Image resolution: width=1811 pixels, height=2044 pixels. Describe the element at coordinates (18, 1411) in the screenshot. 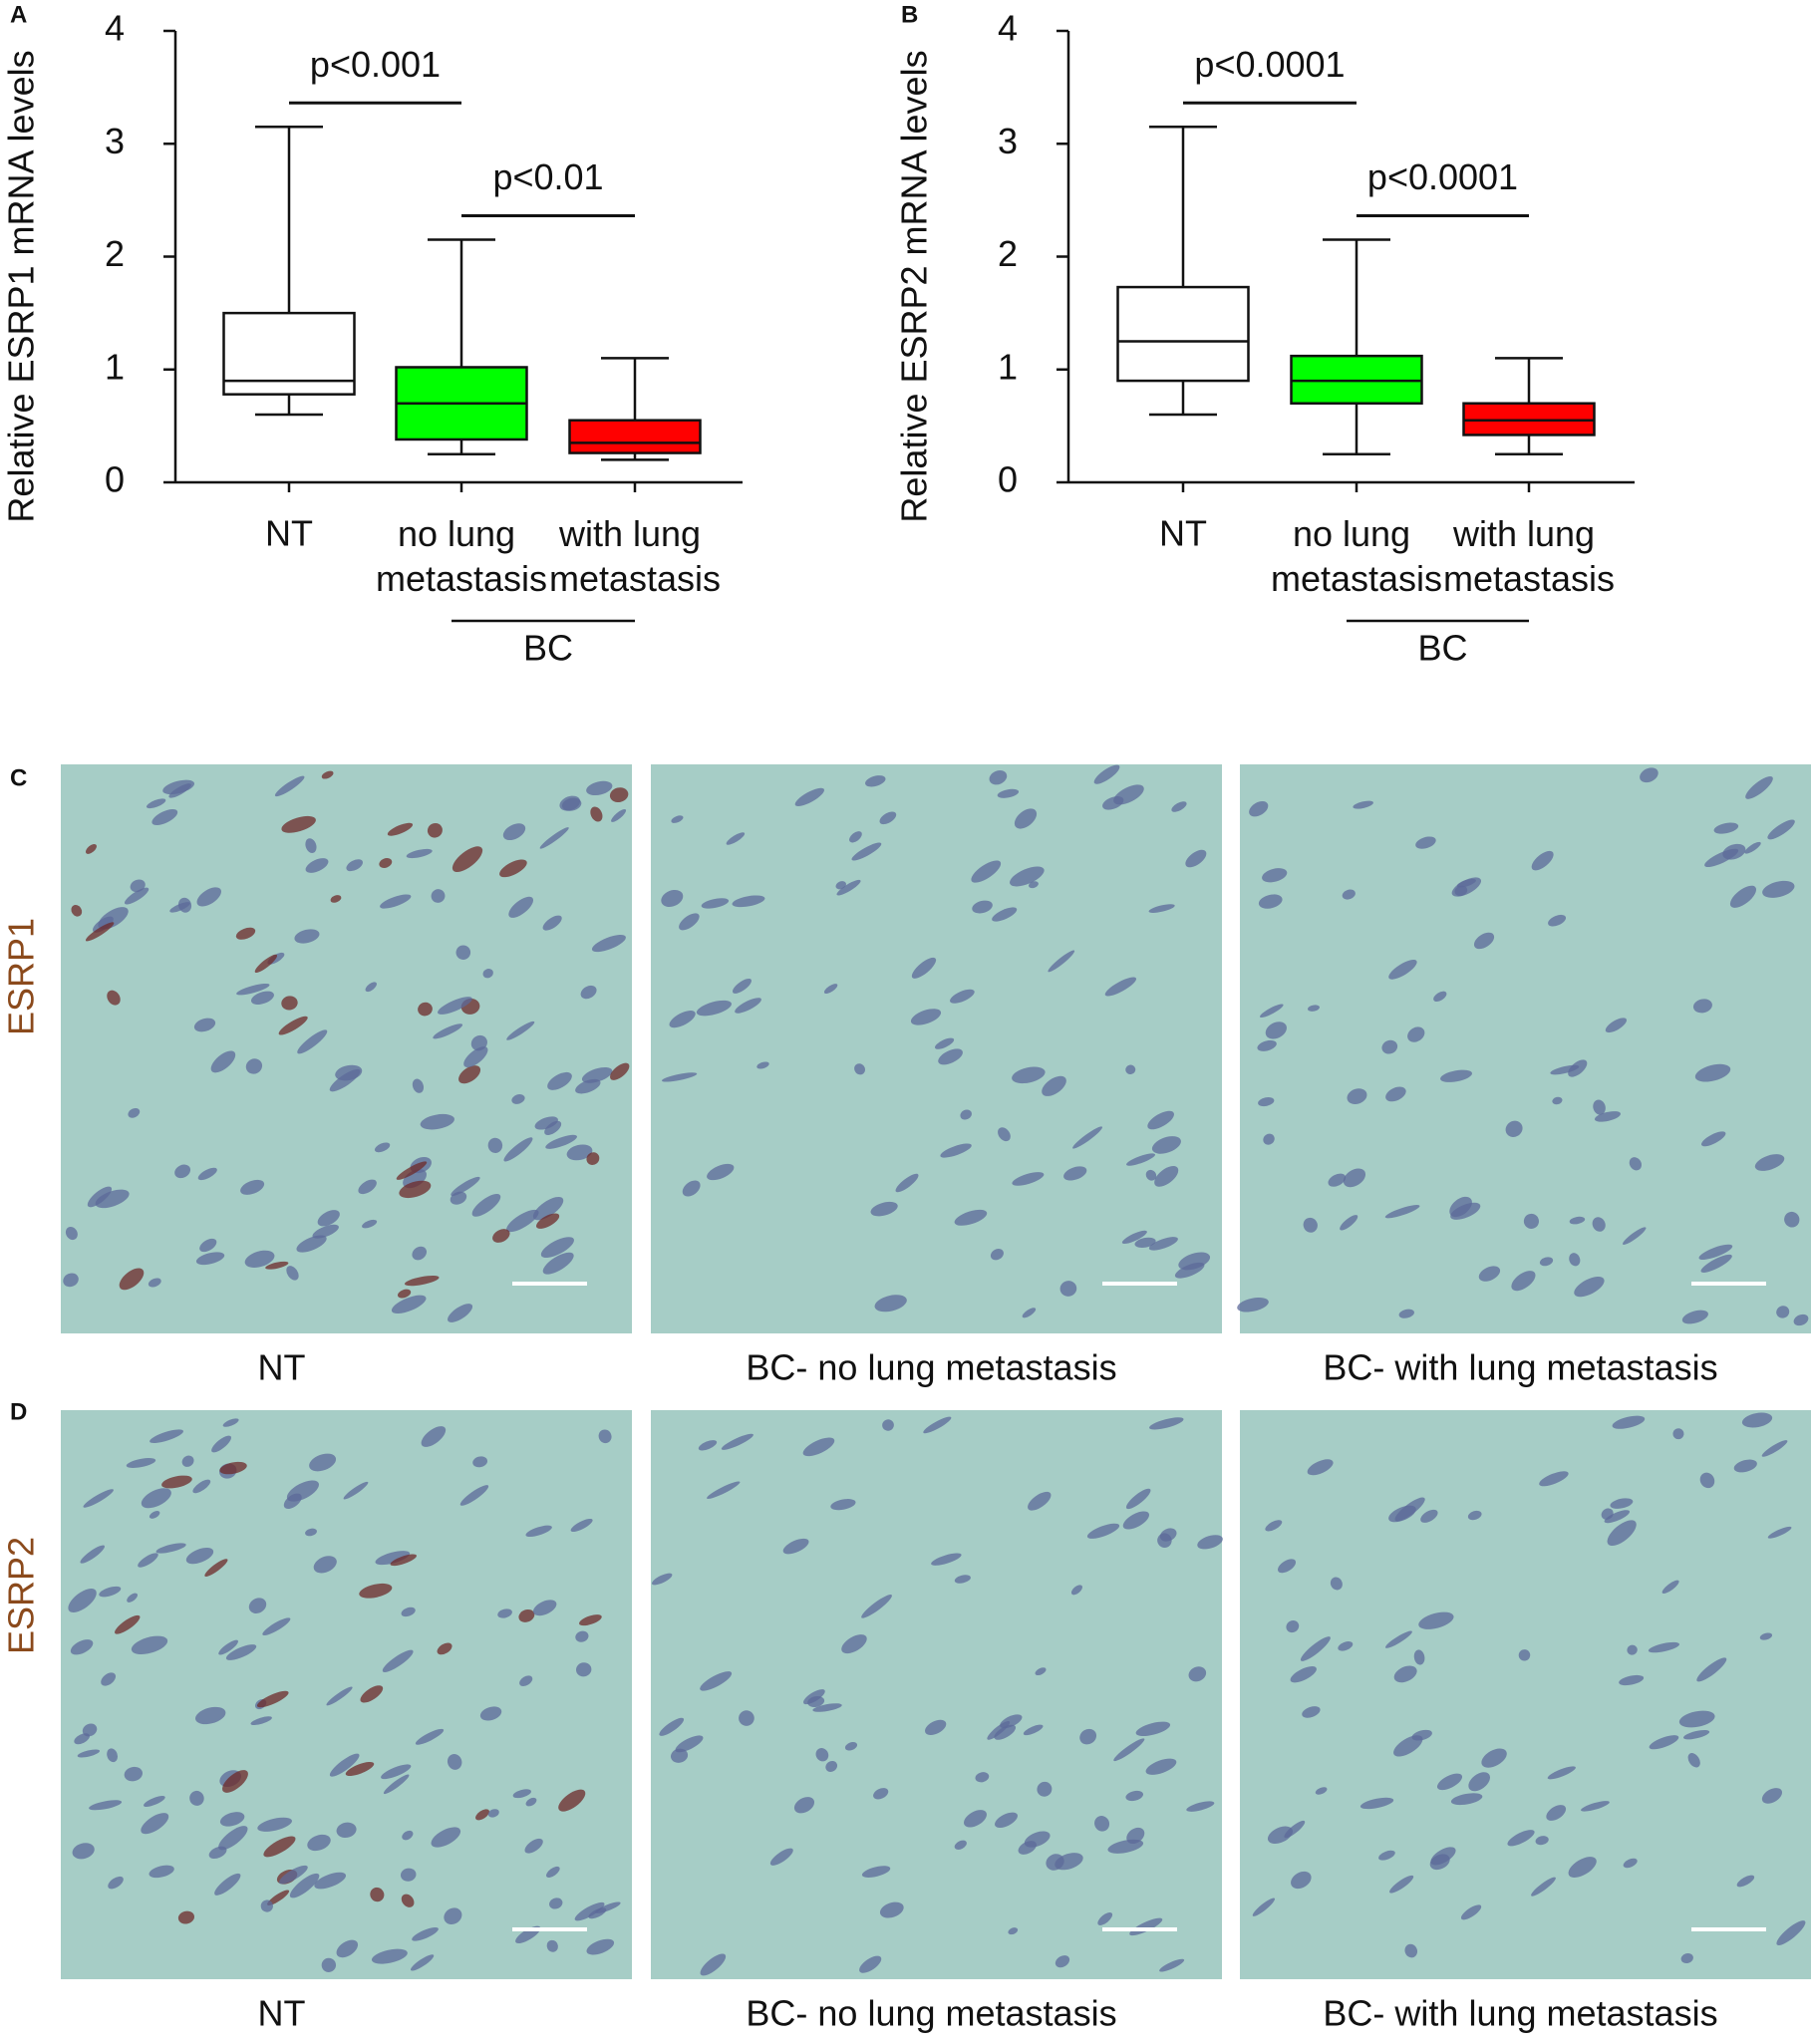

I see `panel-label: D` at that location.